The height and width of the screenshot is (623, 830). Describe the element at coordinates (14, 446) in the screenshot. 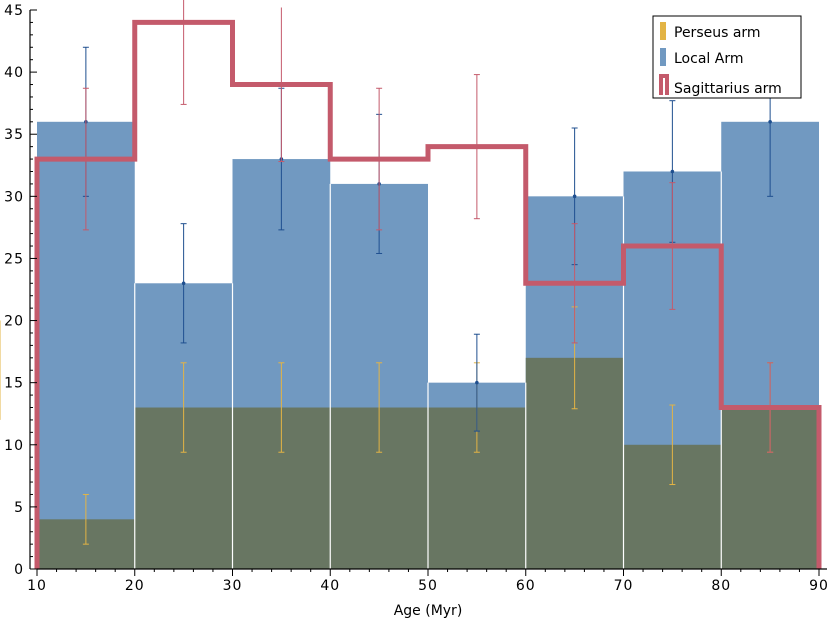

I see `y-tick-label: 10` at that location.